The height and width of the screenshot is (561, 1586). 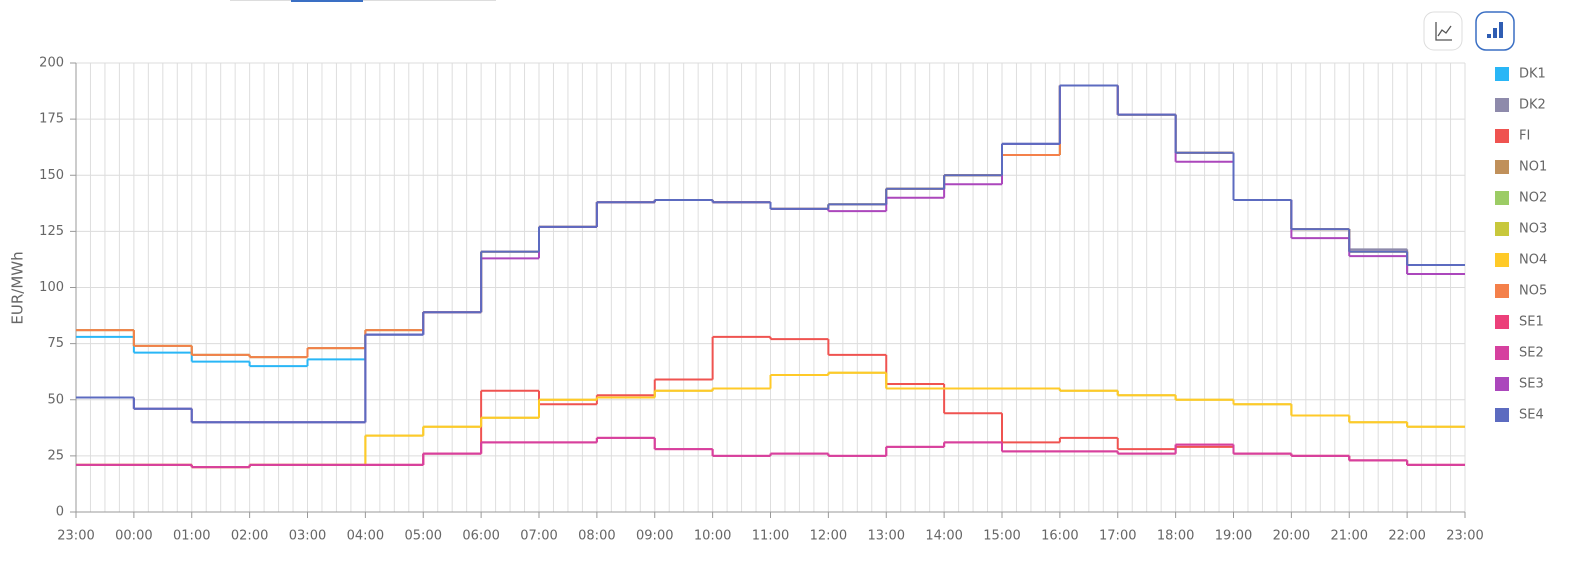 I want to click on y-tick-label: 150, so click(x=51, y=175).